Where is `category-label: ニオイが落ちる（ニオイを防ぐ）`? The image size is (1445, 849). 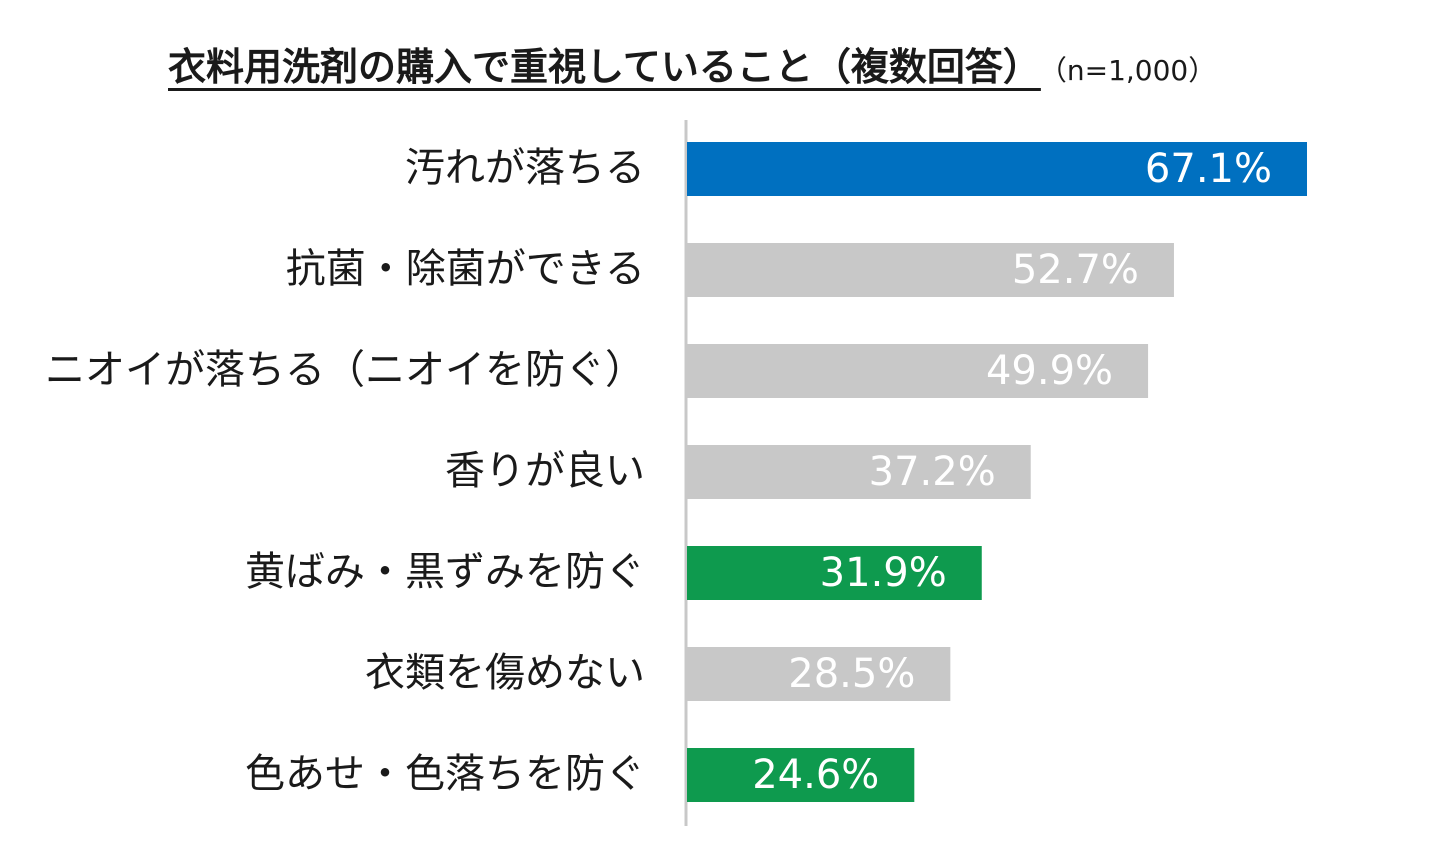 category-label: ニオイが落ちる（ニオイを防ぐ） is located at coordinates (345, 370).